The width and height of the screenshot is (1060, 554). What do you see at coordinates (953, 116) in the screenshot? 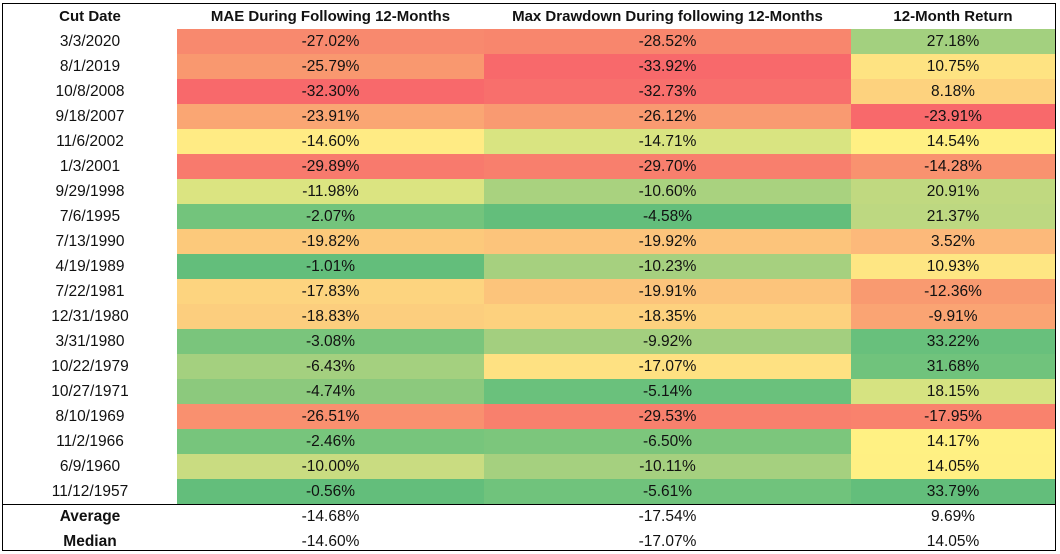
I see `return-cell: -23.91%` at bounding box center [953, 116].